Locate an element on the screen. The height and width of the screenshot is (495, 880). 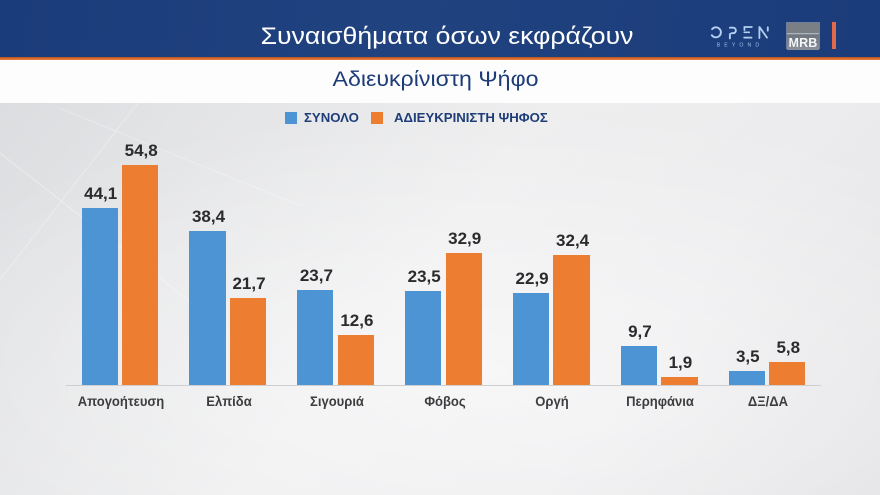
svg-text: BEYOND is located at coordinates (740, 46).